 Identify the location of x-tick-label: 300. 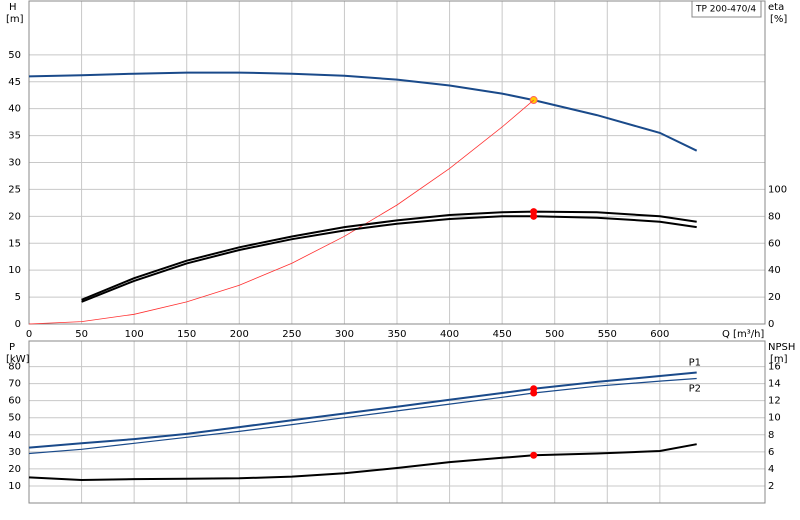
(344, 334).